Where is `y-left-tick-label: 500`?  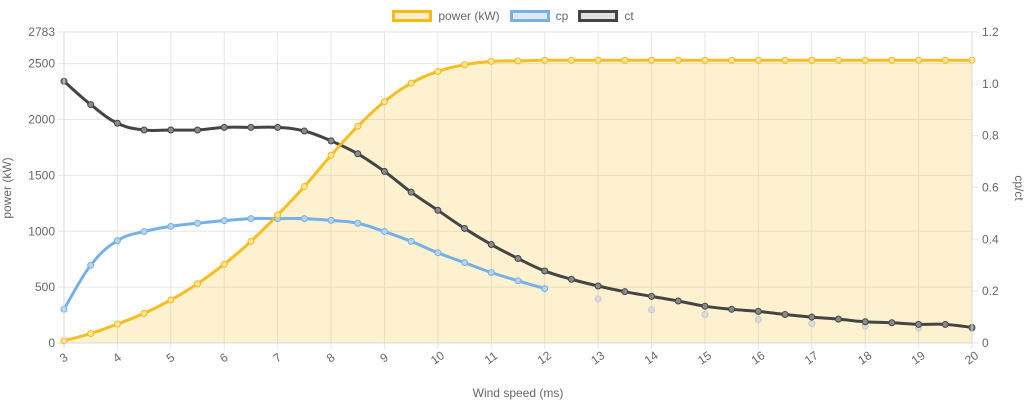
y-left-tick-label: 500 is located at coordinates (45, 287).